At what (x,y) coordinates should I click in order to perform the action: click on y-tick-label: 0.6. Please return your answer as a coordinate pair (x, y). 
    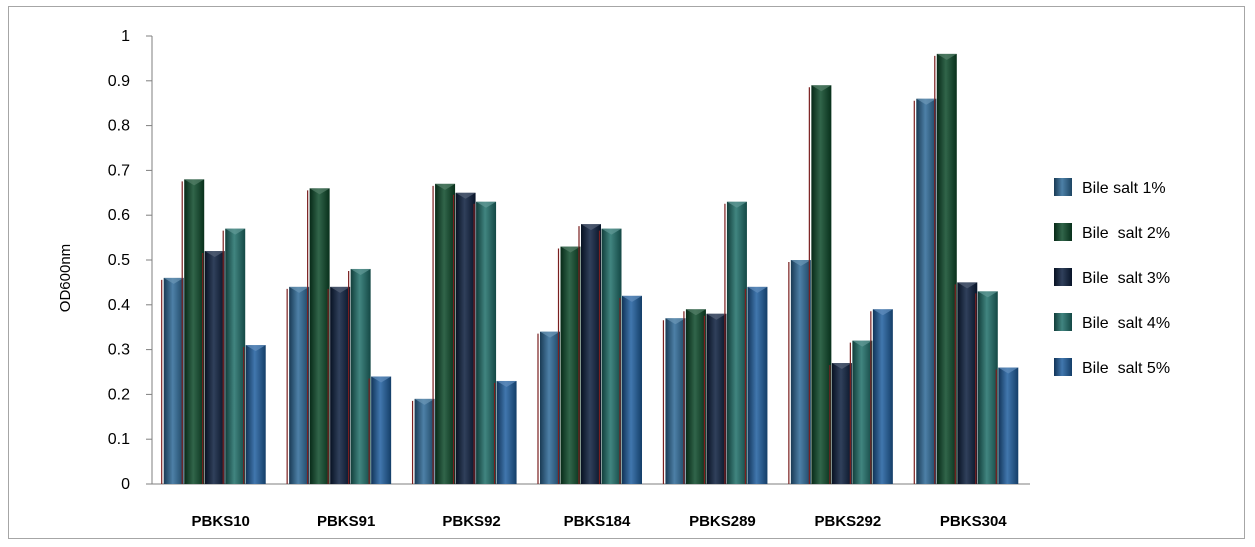
    Looking at the image, I should click on (119, 215).